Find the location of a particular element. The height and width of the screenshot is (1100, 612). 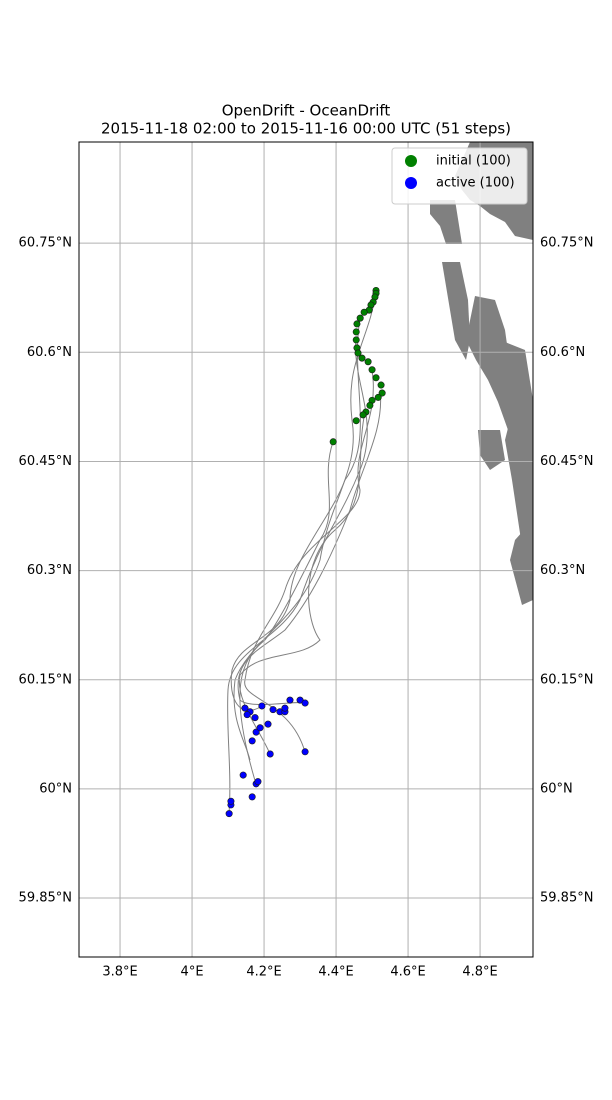

y-tick-label-right: 60.45°N is located at coordinates (566, 461).